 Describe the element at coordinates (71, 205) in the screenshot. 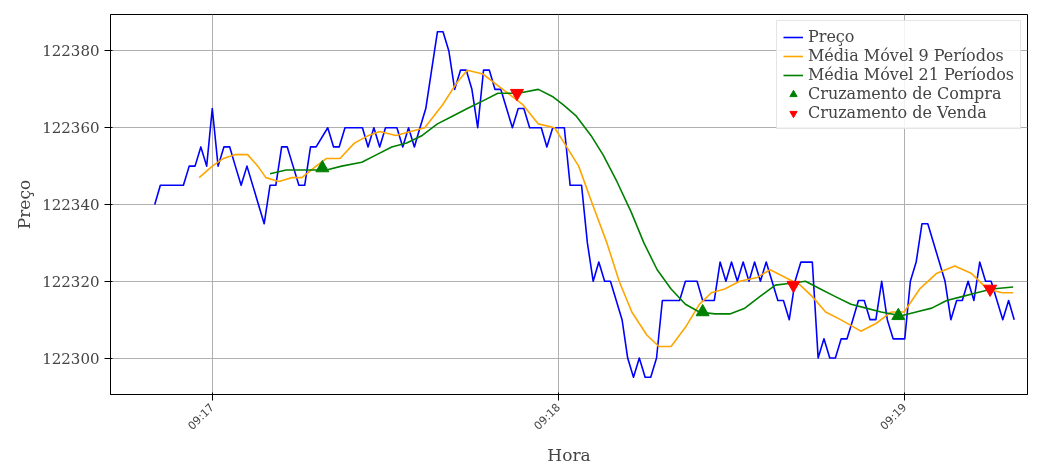

I see `y-tick-label: 122340` at that location.